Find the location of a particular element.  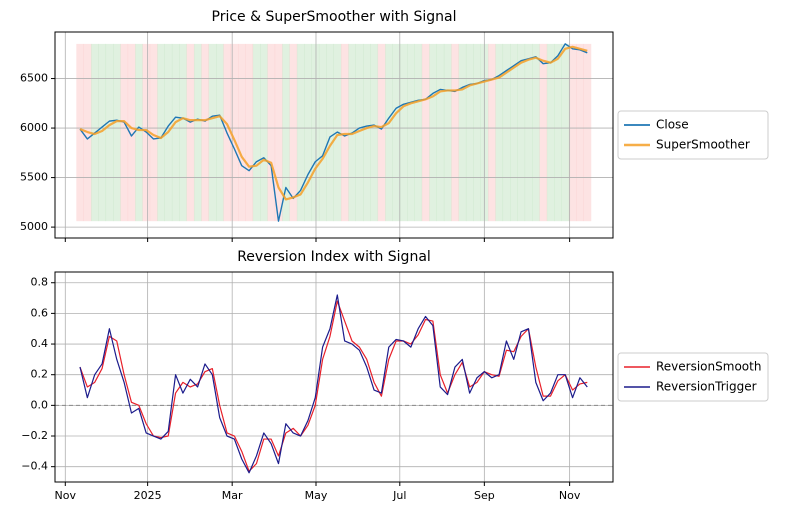

y-tick-label: −0.2 is located at coordinates (34, 435).